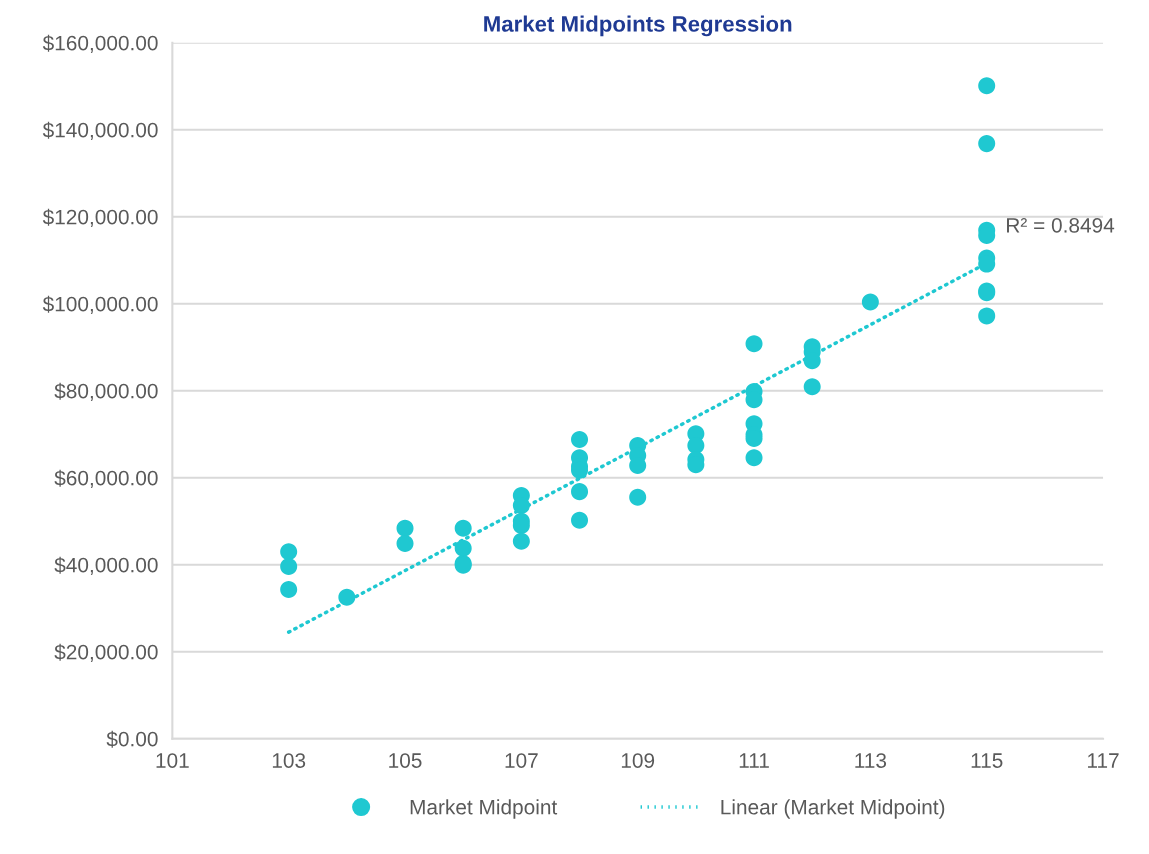 Image resolution: width=1149 pixels, height=854 pixels. What do you see at coordinates (833, 809) in the screenshot?
I see `legend-label: Linear (Market Midpoint)` at bounding box center [833, 809].